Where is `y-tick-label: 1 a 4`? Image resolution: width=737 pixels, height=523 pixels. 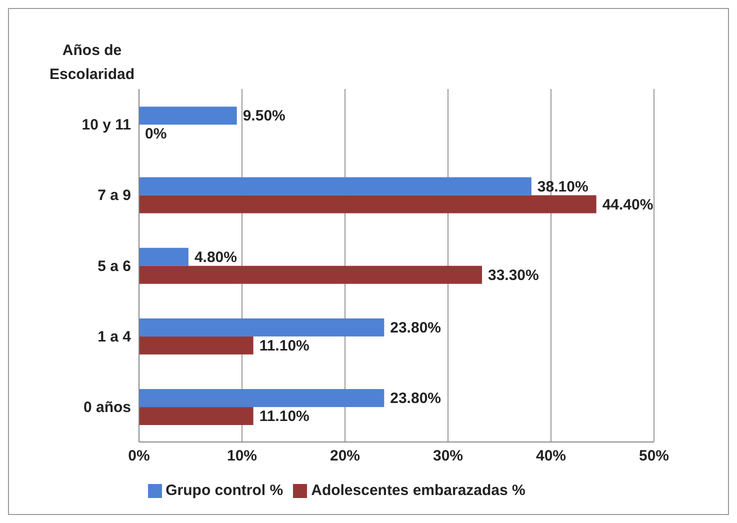
y-tick-label: 1 a 4 is located at coordinates (115, 337).